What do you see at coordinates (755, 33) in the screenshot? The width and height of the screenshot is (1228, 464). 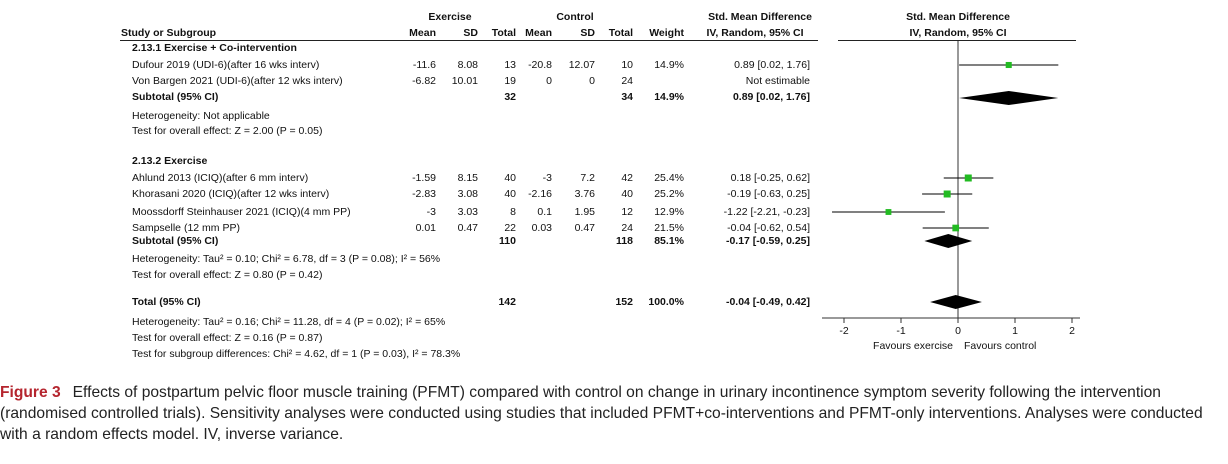 I see `smd-header-sub: IV, Random, 95% CI` at bounding box center [755, 33].